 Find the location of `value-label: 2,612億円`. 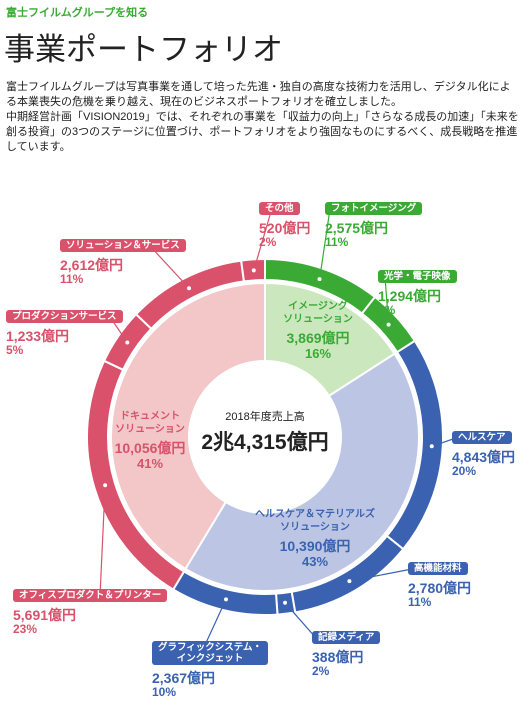

value-label: 2,612億円 is located at coordinates (92, 265).